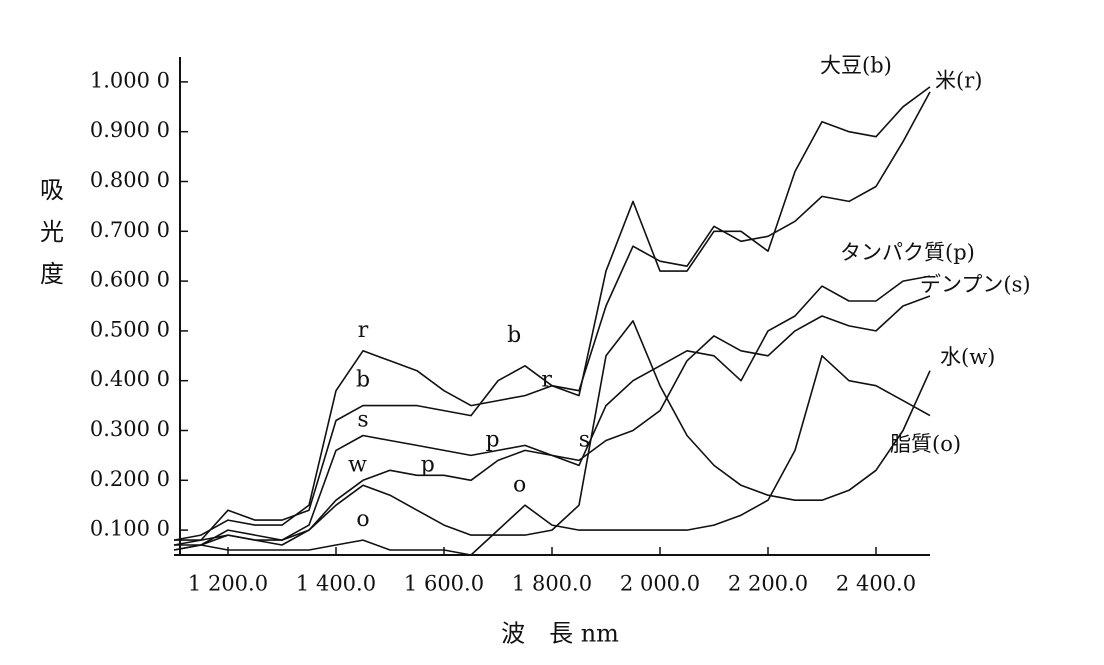 This screenshot has height=665, width=1104. I want to click on series-label: タンパク質(p), so click(907, 253).